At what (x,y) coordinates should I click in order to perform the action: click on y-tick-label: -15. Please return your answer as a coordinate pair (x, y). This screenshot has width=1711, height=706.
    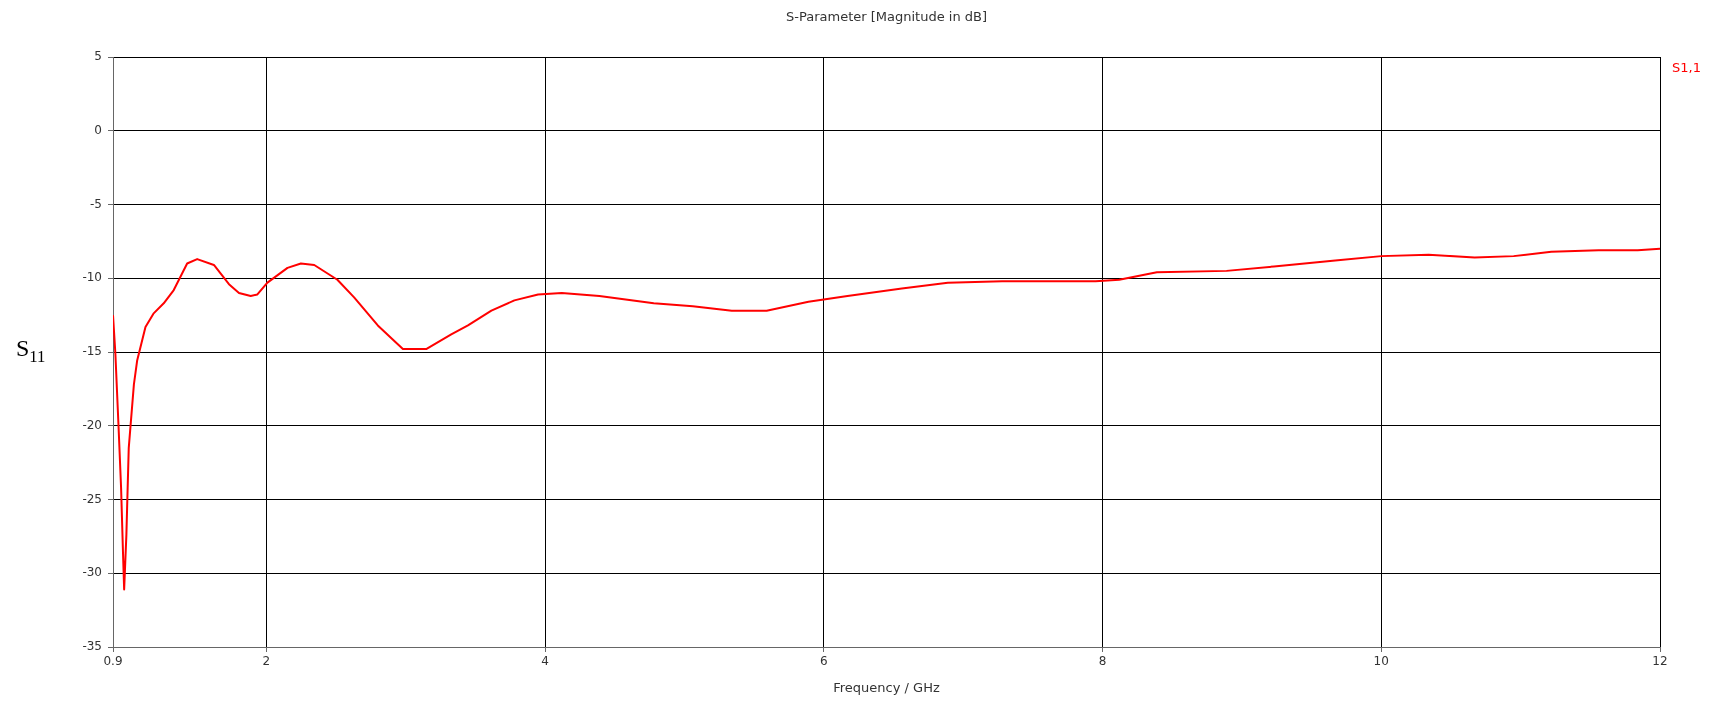
    Looking at the image, I should click on (92, 351).